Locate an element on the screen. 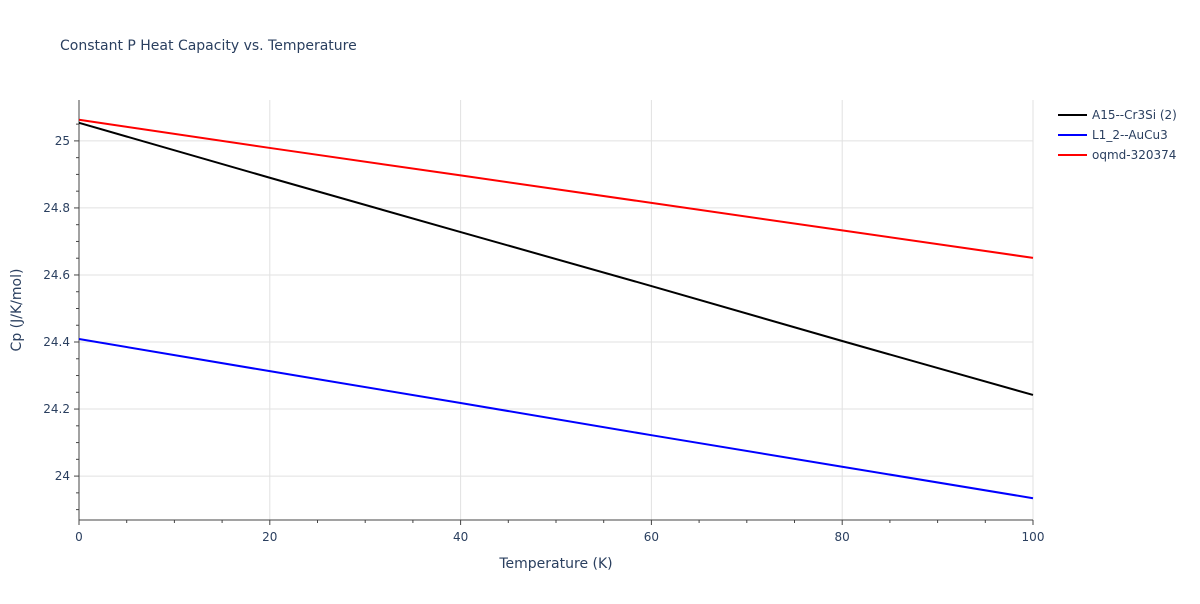 The image size is (1200, 604). legend-entry: oqmd-320374 is located at coordinates (1134, 155).